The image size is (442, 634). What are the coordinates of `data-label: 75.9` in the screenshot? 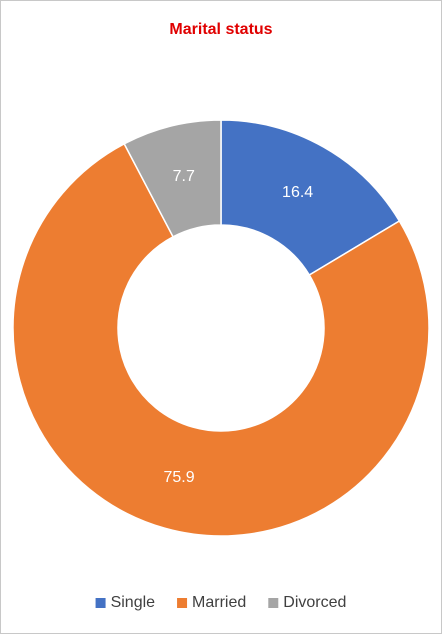 It's located at (178, 477).